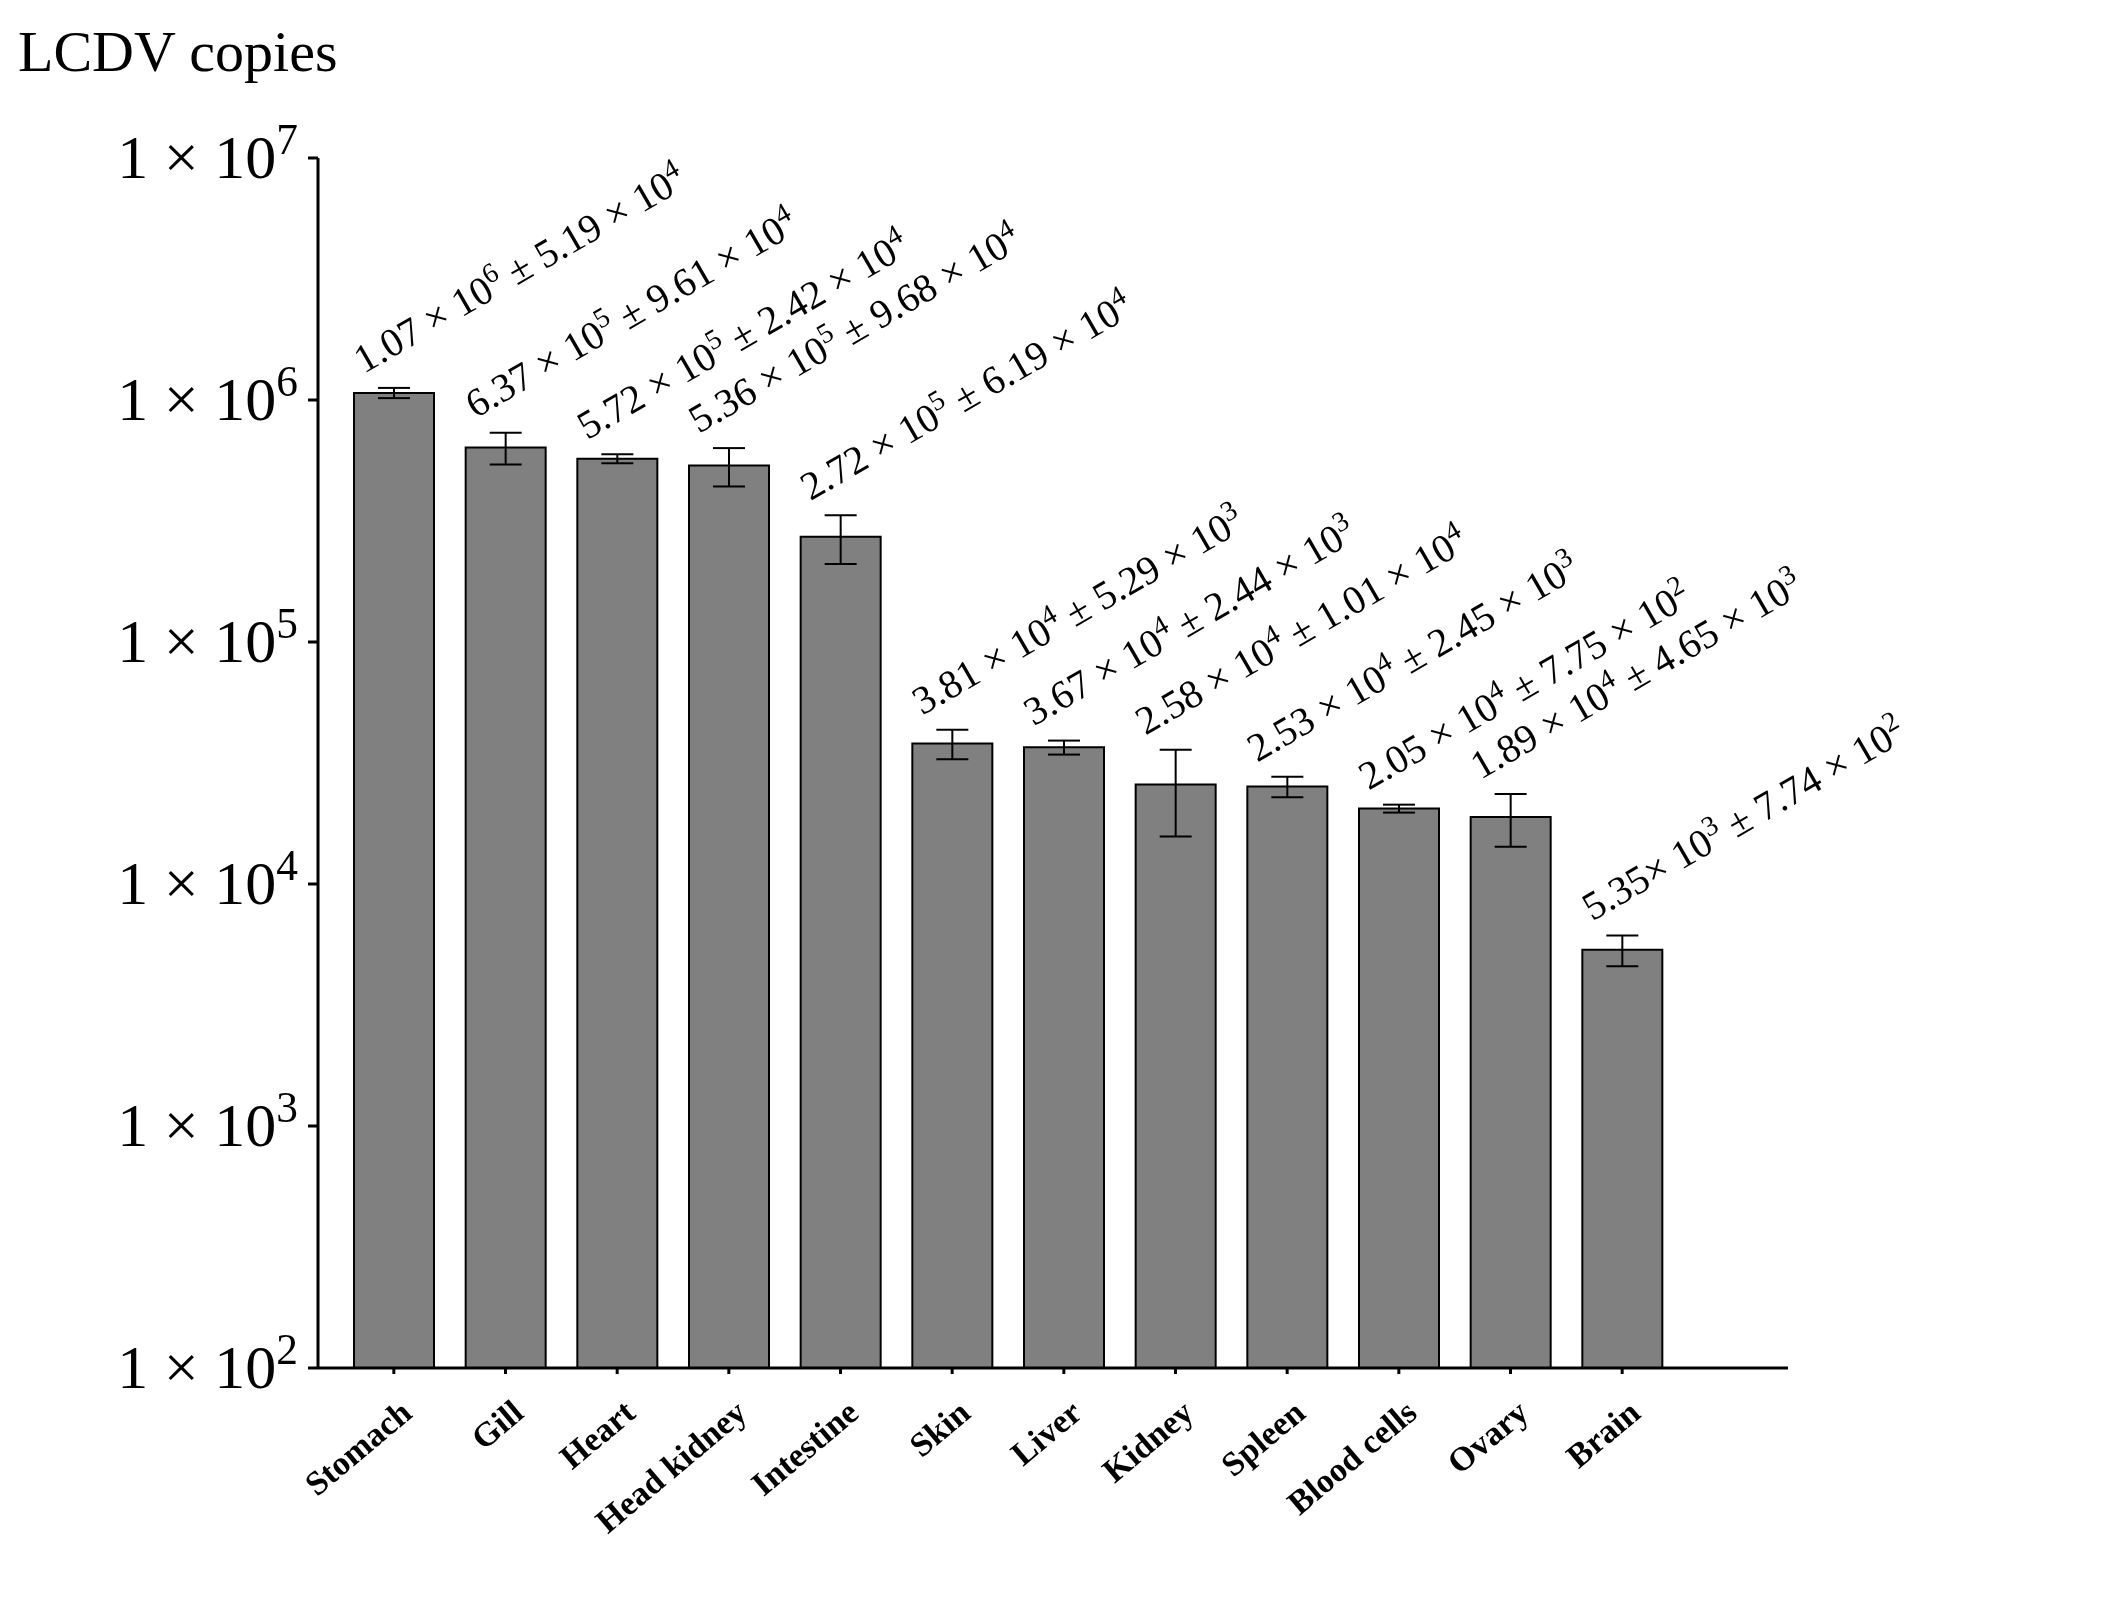 Image resolution: width=2122 pixels, height=1621 pixels. Describe the element at coordinates (207, 153) in the screenshot. I see `y-tick-label: 1 × 10$^{7}$` at that location.